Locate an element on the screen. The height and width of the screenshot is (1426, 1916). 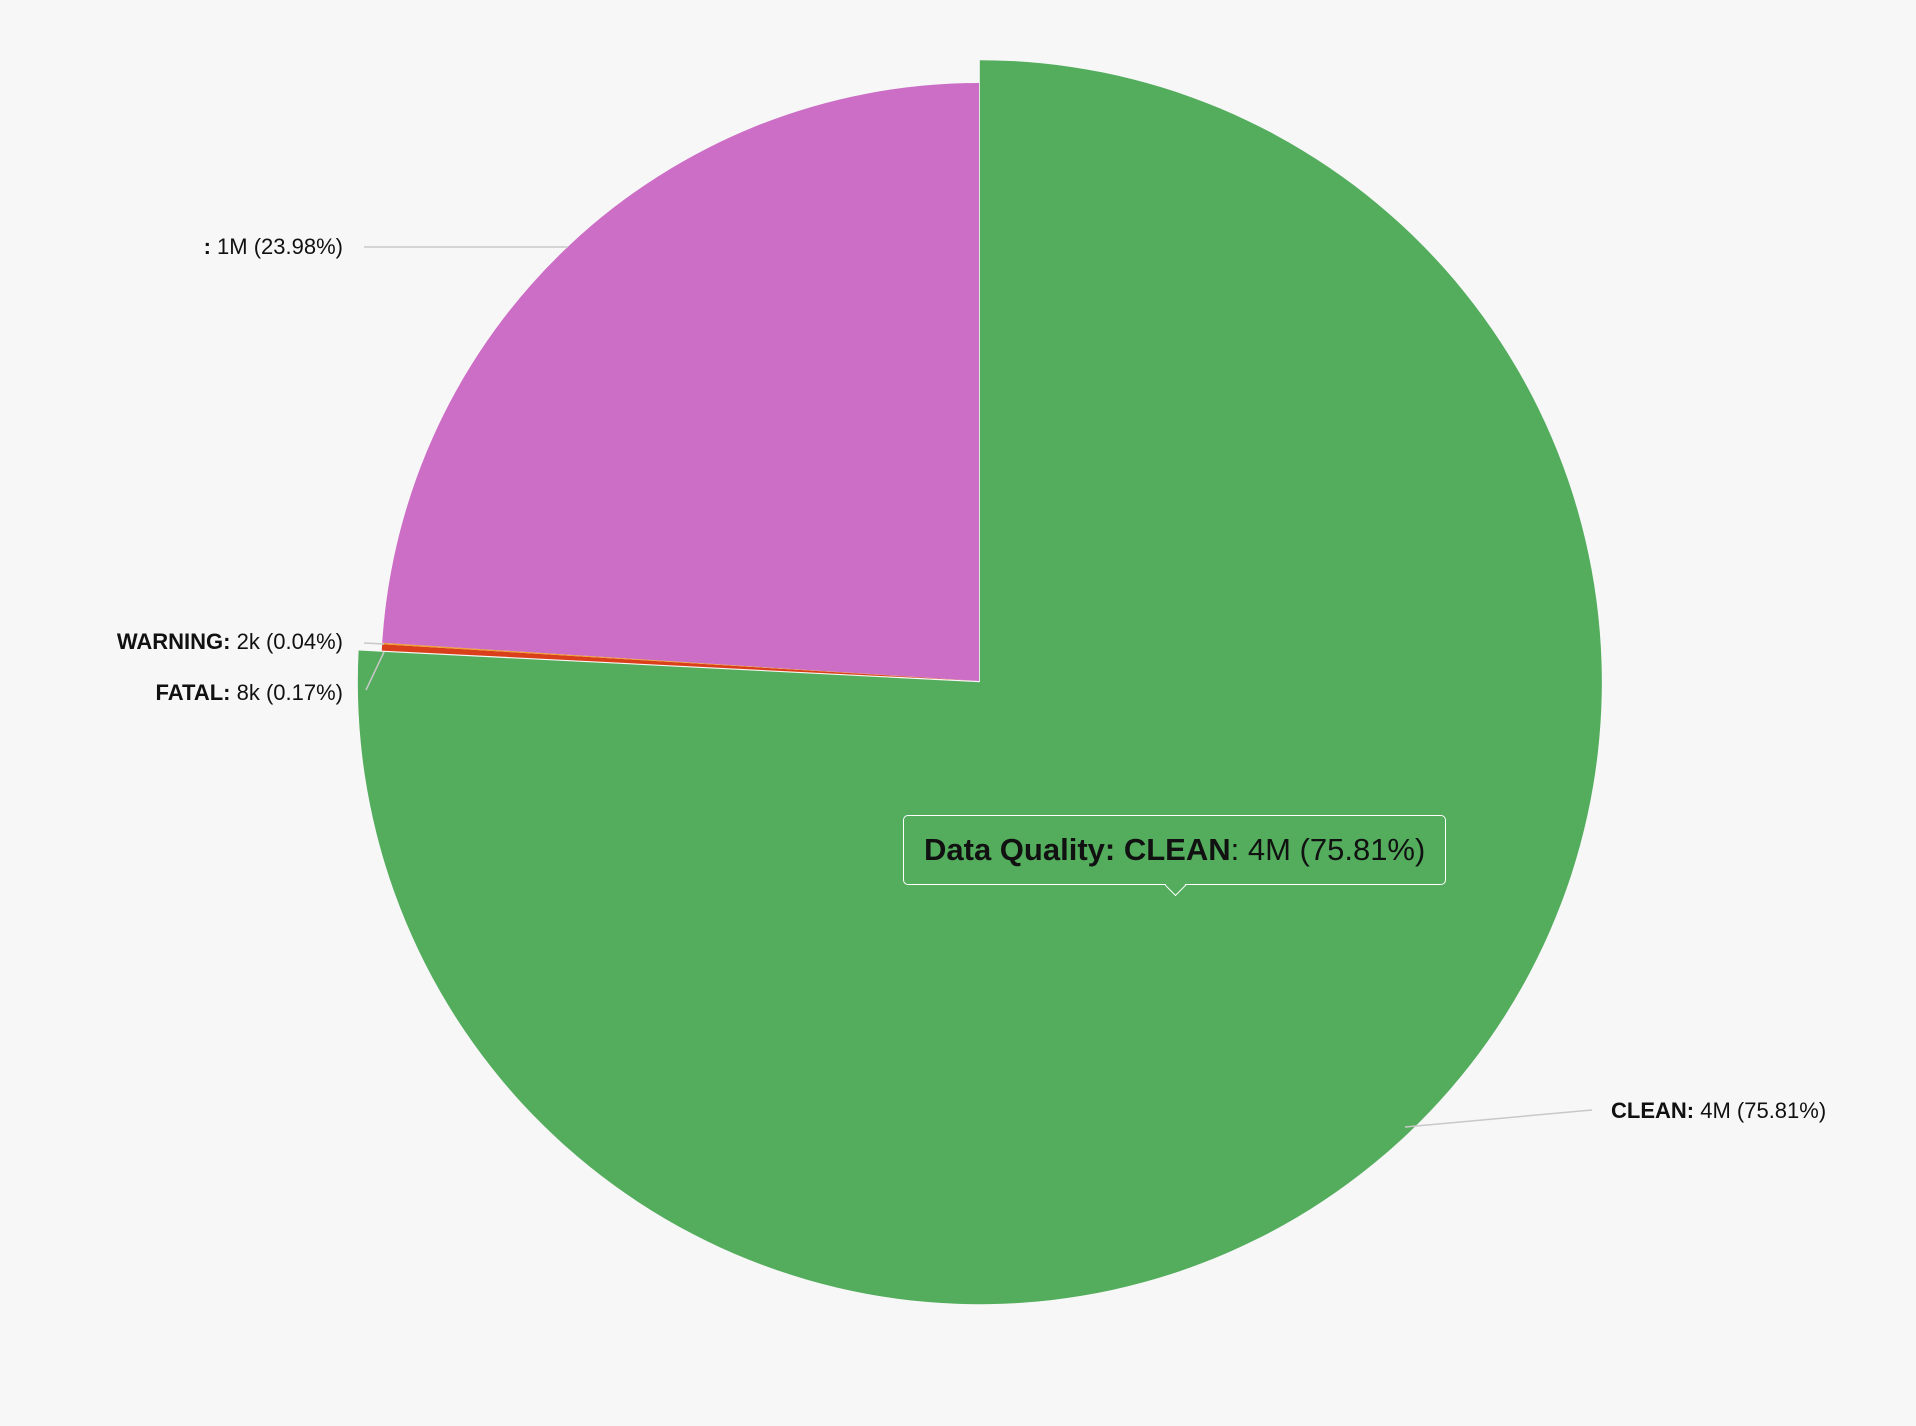
pie-slice-fatal is located at coordinates (680, 662).